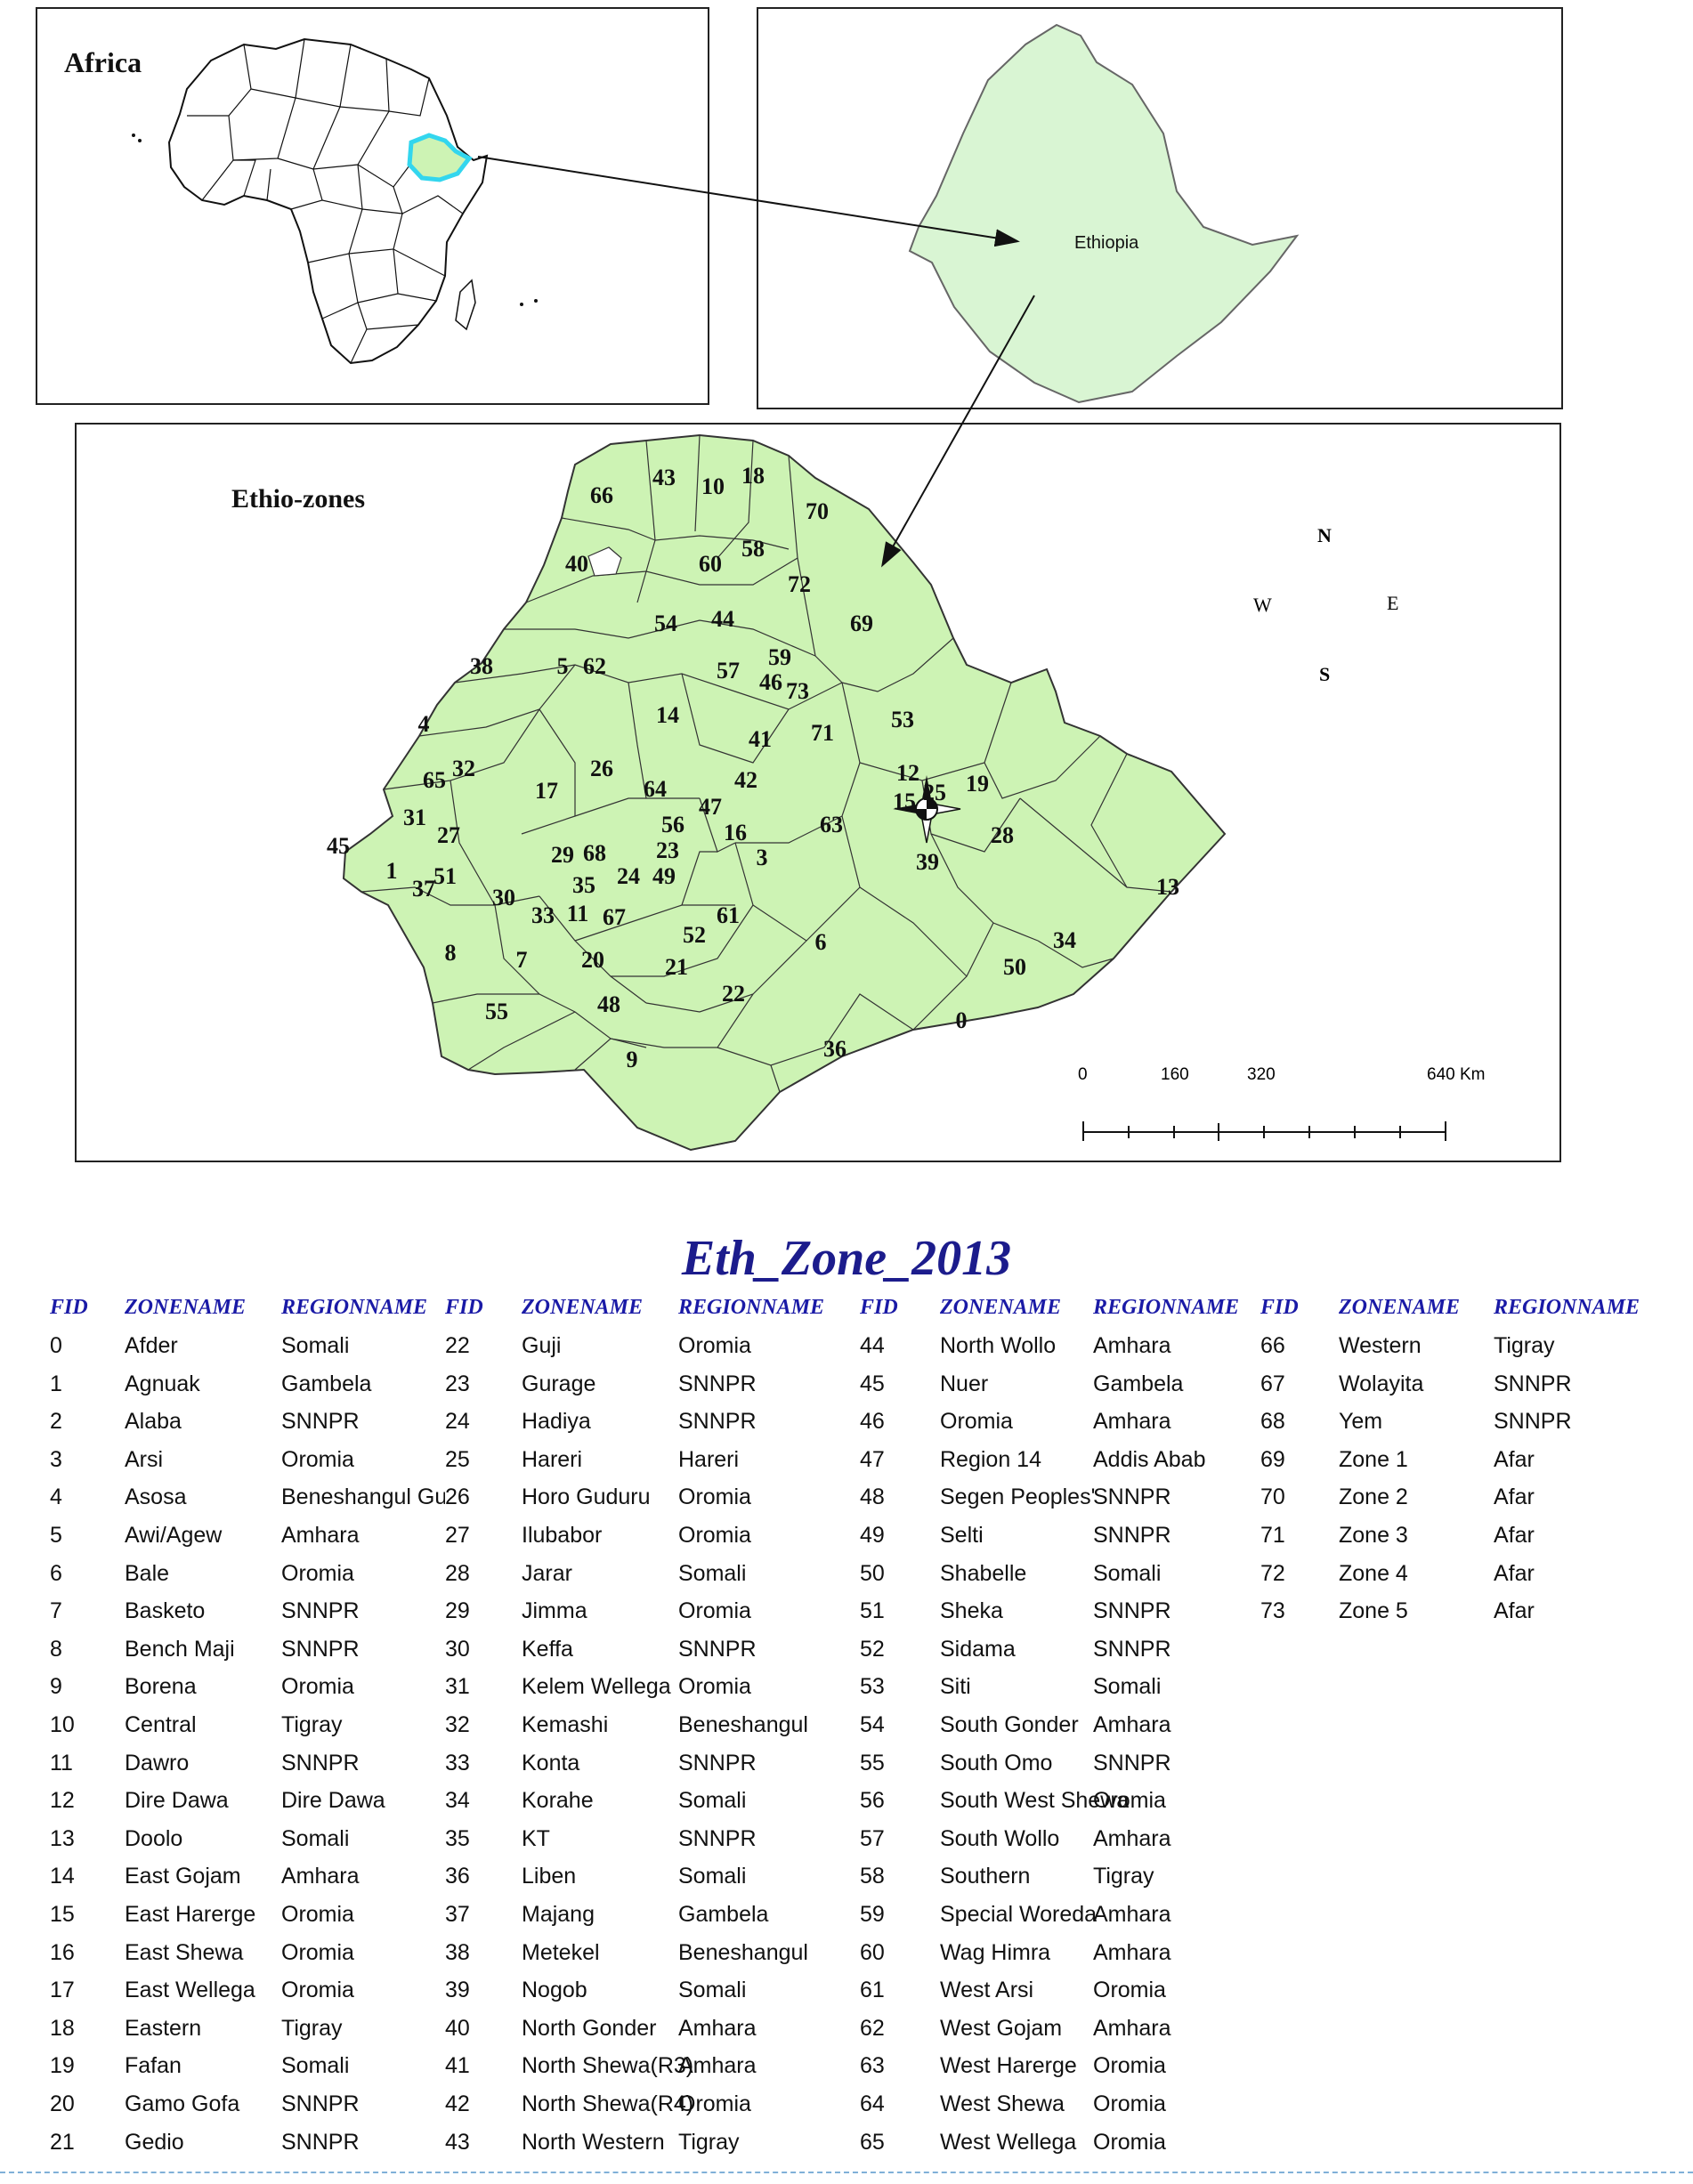 This screenshot has height=2184, width=1693. Describe the element at coordinates (1008, 2142) in the screenshot. I see `cell-zonename: West Wellega` at that location.